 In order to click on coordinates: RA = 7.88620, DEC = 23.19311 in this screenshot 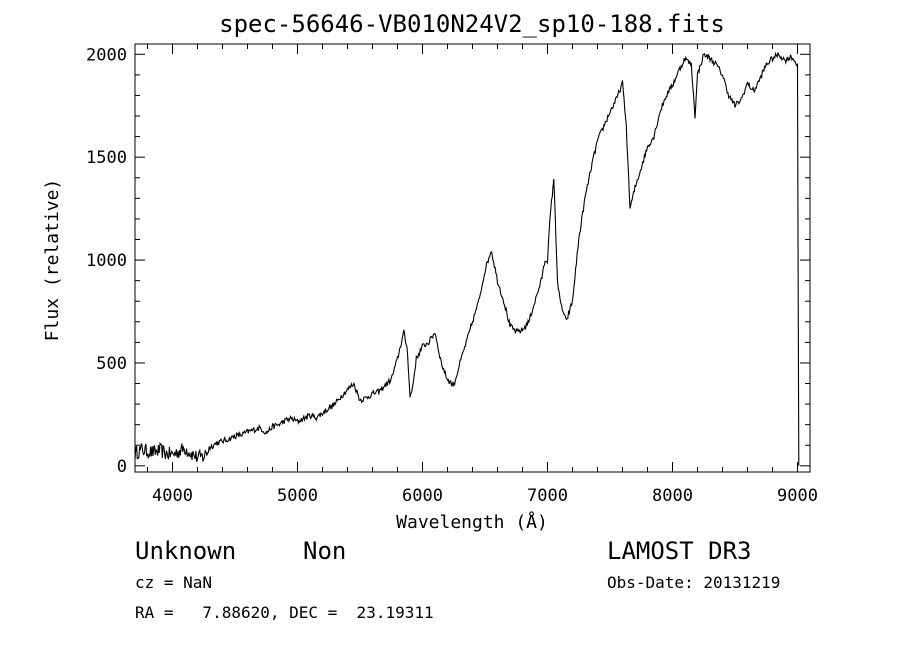, I will do `click(284, 612)`.